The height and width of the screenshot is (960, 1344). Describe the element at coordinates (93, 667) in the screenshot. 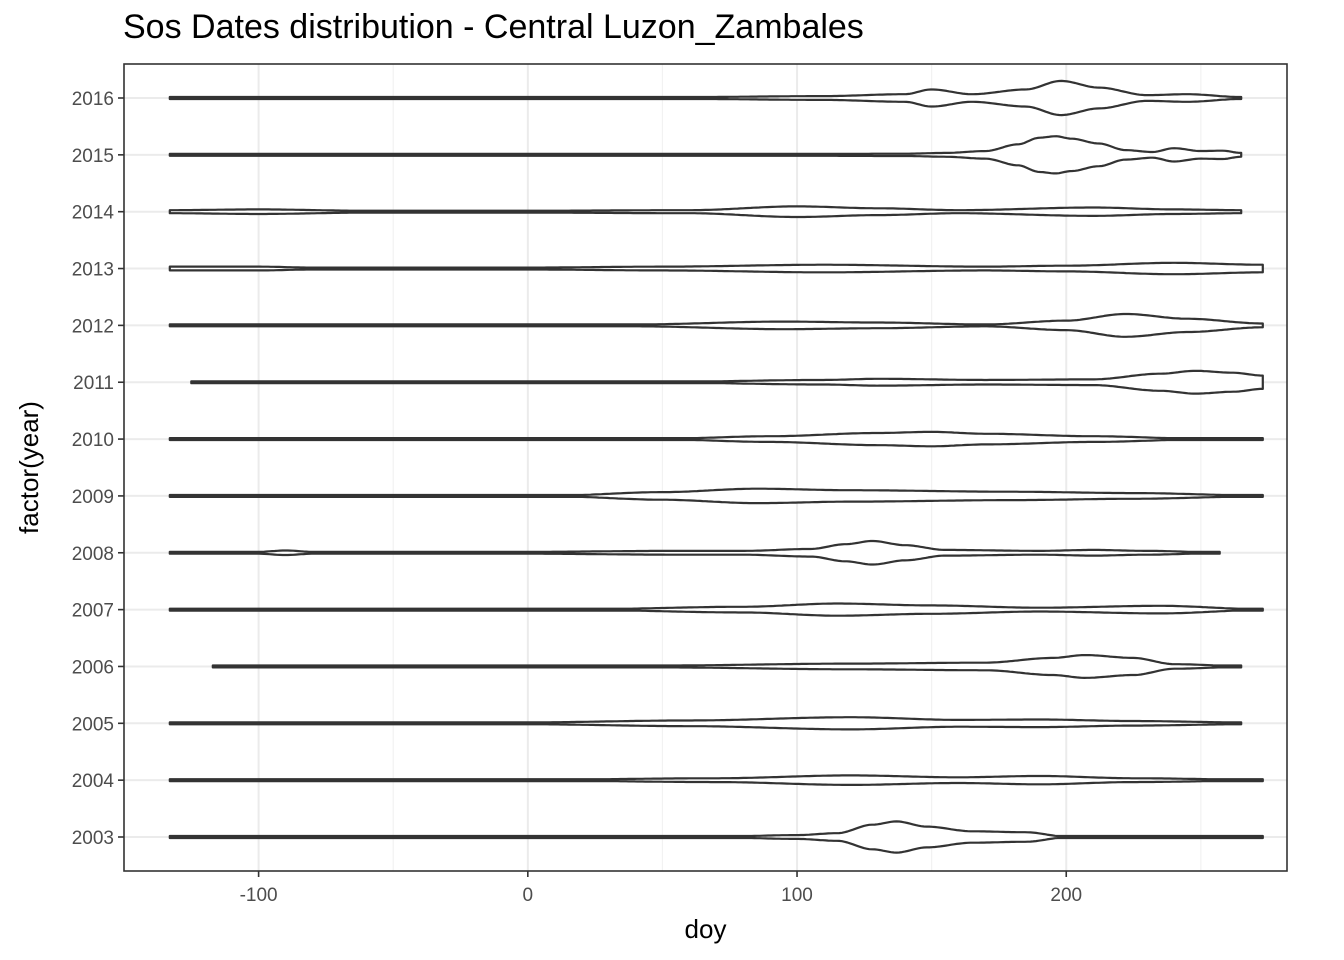

I see `y-tick-label: 2006` at that location.